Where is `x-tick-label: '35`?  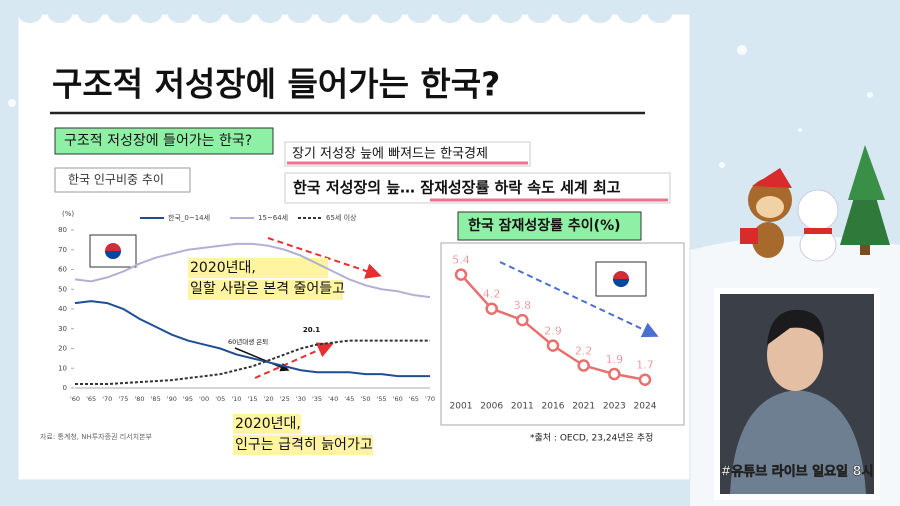
x-tick-label: '35 is located at coordinates (317, 399).